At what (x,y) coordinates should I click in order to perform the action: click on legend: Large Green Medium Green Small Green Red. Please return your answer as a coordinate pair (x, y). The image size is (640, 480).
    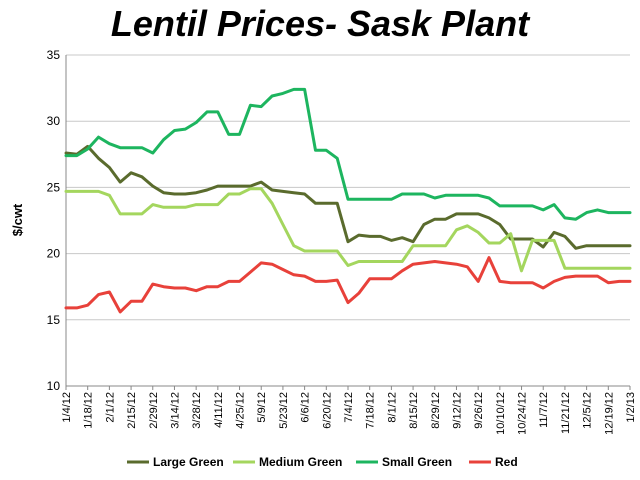
    Looking at the image, I should click on (322, 462).